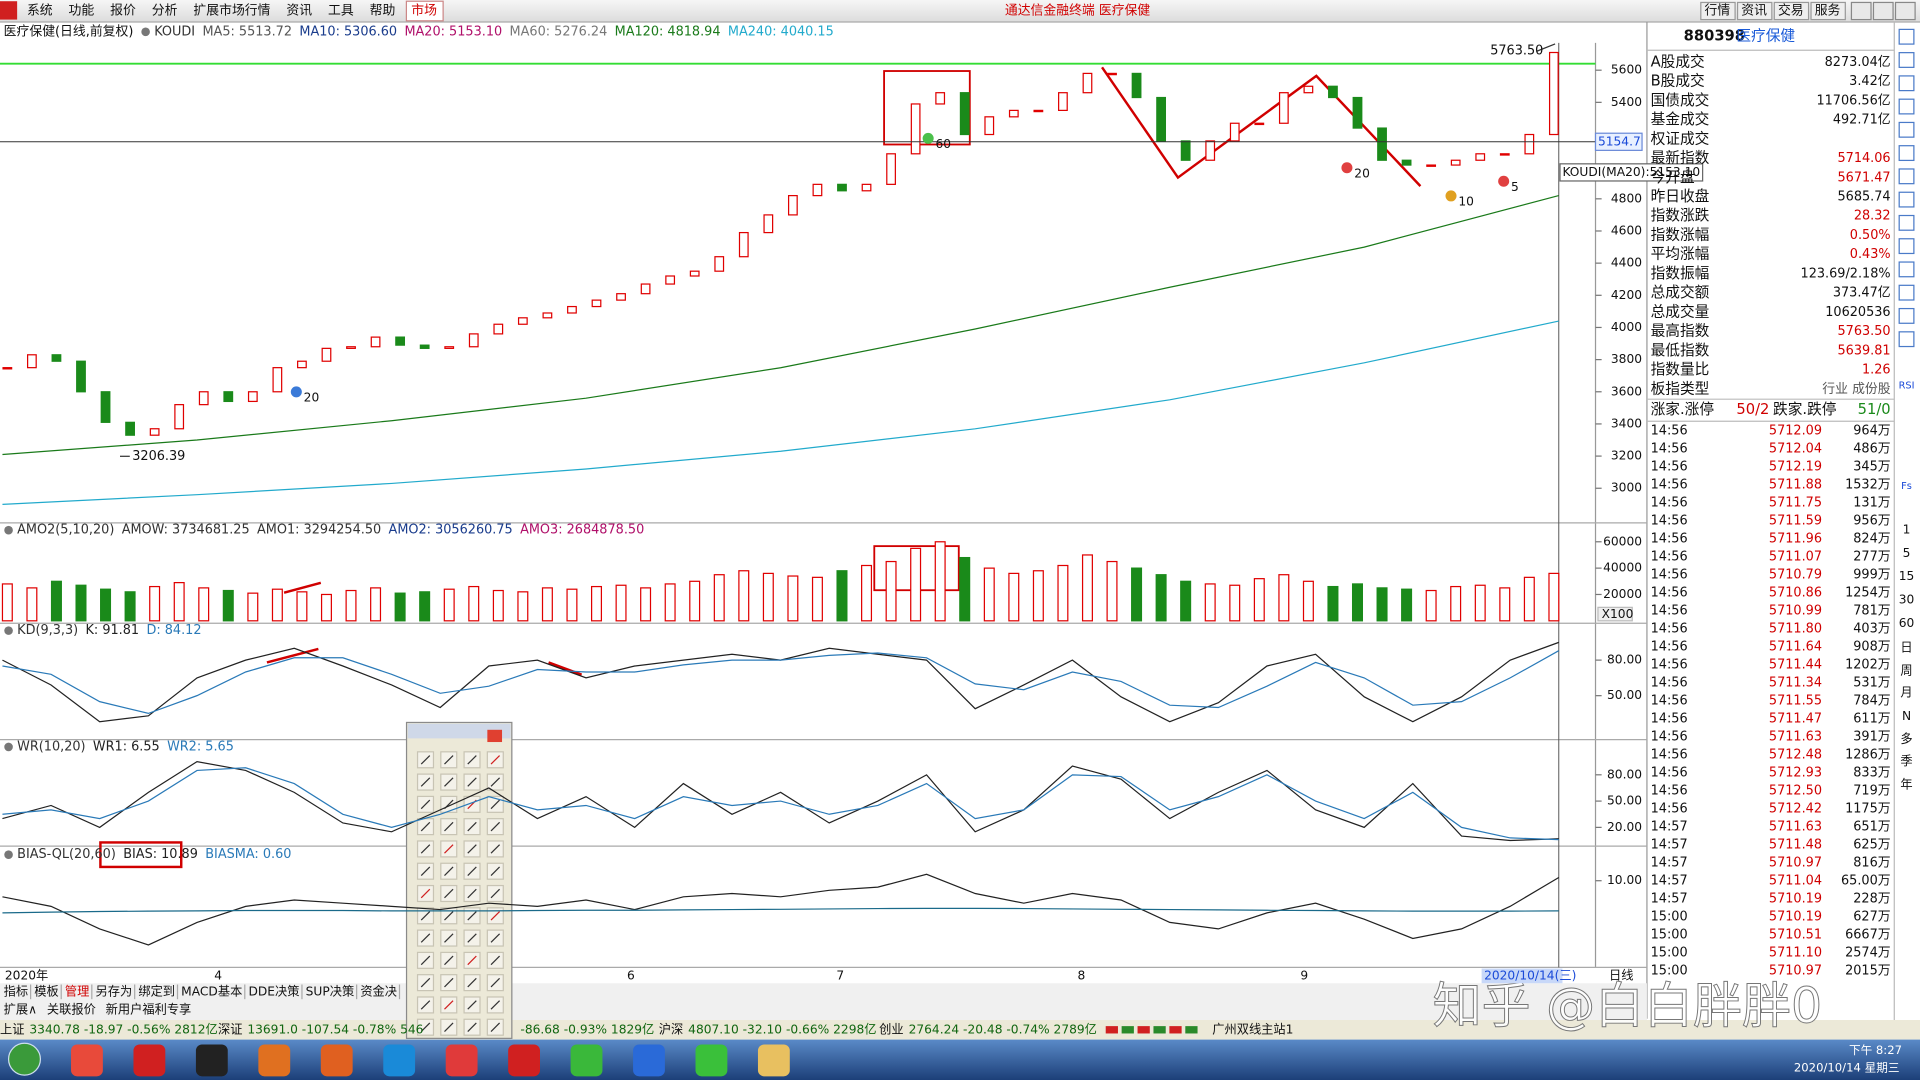  What do you see at coordinates (1907, 553) in the screenshot?
I see `toolbar-button: 5` at bounding box center [1907, 553].